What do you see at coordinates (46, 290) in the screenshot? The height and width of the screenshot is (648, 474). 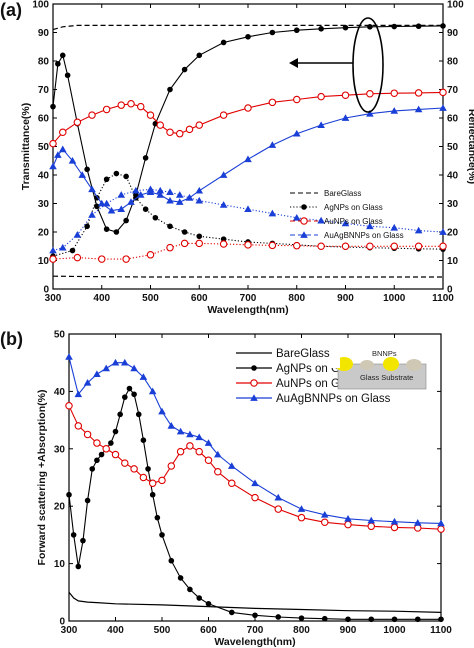 I see `a-y-tick-label: 0` at bounding box center [46, 290].